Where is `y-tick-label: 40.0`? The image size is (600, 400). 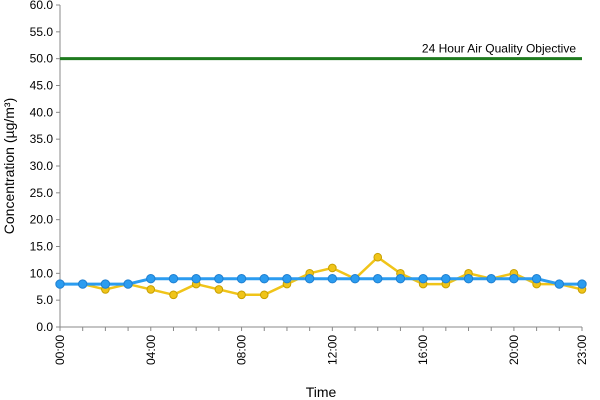 y-tick-label: 40.0 is located at coordinates (42, 112).